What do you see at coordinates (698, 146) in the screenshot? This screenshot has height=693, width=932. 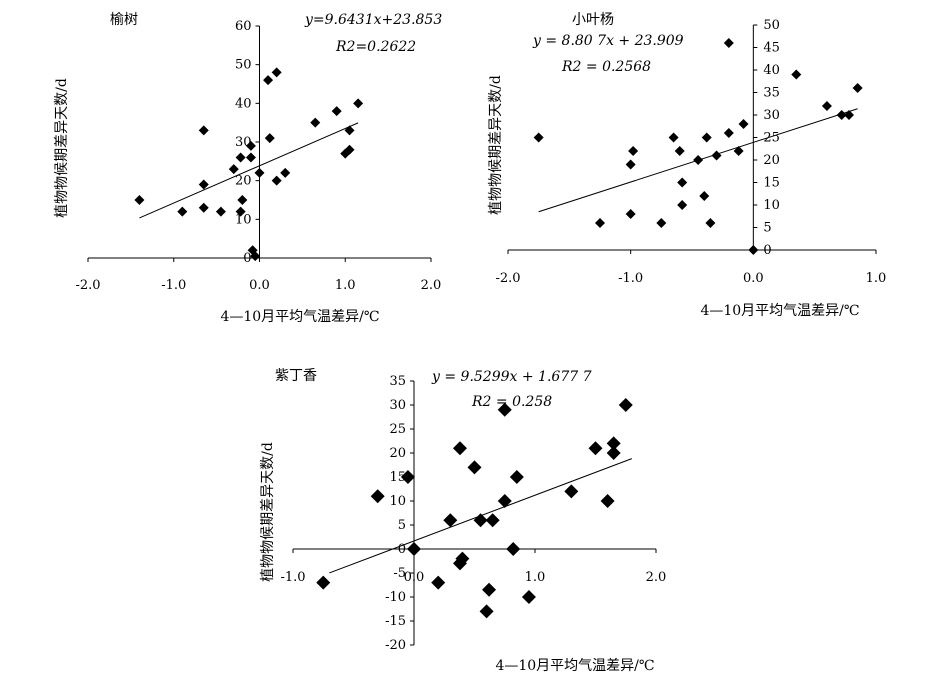 I see `chart-poplar-points` at bounding box center [698, 146].